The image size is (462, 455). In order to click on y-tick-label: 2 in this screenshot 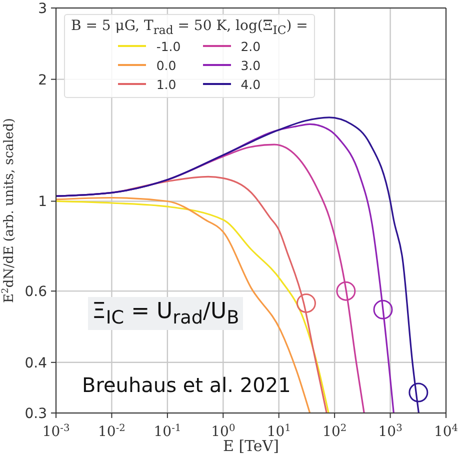, I will do `click(42, 80)`.